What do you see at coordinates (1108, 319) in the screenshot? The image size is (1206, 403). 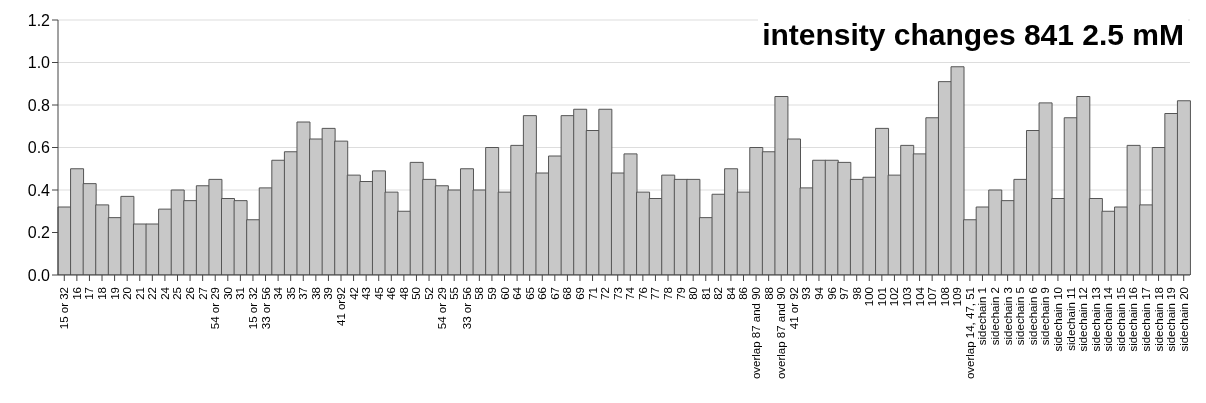 I see `x-tick-label: sidechain 14` at bounding box center [1108, 319].